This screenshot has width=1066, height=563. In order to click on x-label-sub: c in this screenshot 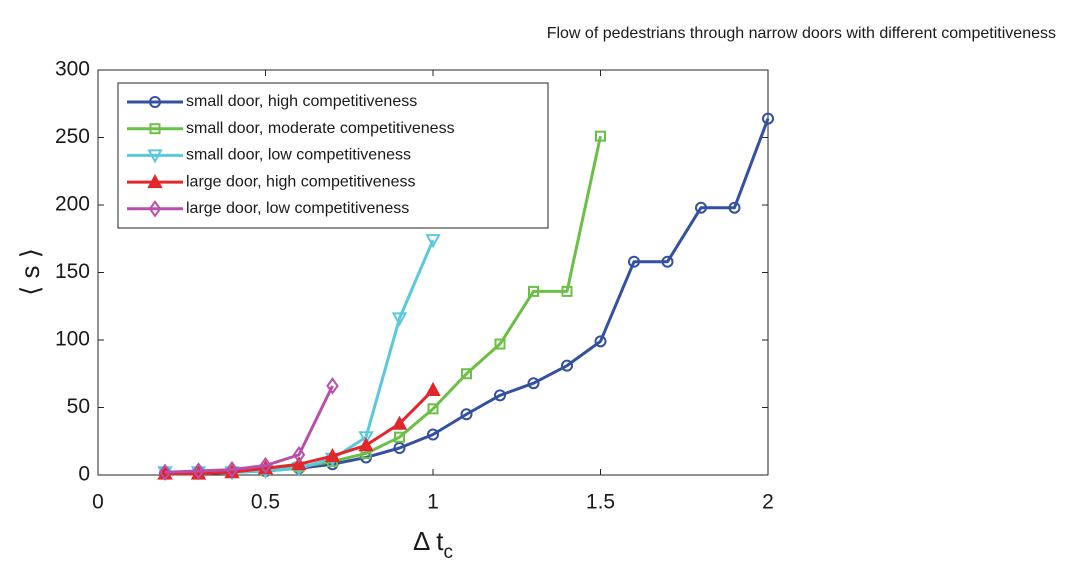, I will do `click(448, 552)`.